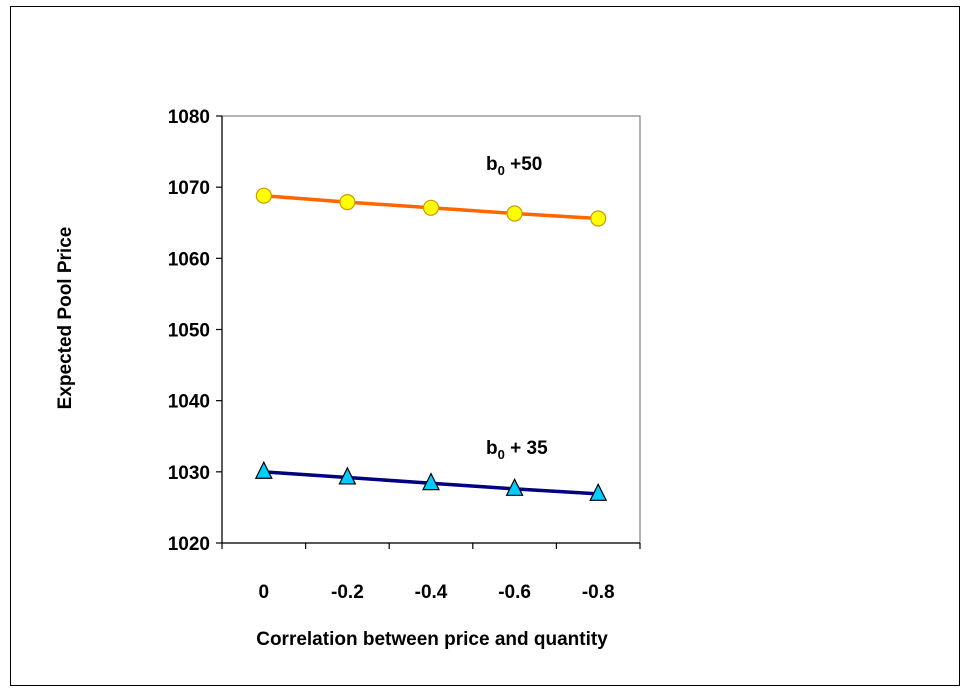 Image resolution: width=968 pixels, height=691 pixels. I want to click on x-tick-label: -0.6, so click(514, 592).